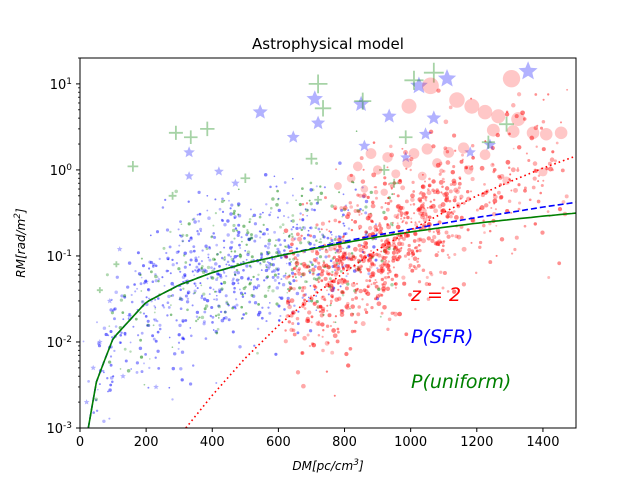 The height and width of the screenshot is (480, 640). Describe the element at coordinates (433, 72) in the screenshot. I see `puniform-plus-marker` at that location.